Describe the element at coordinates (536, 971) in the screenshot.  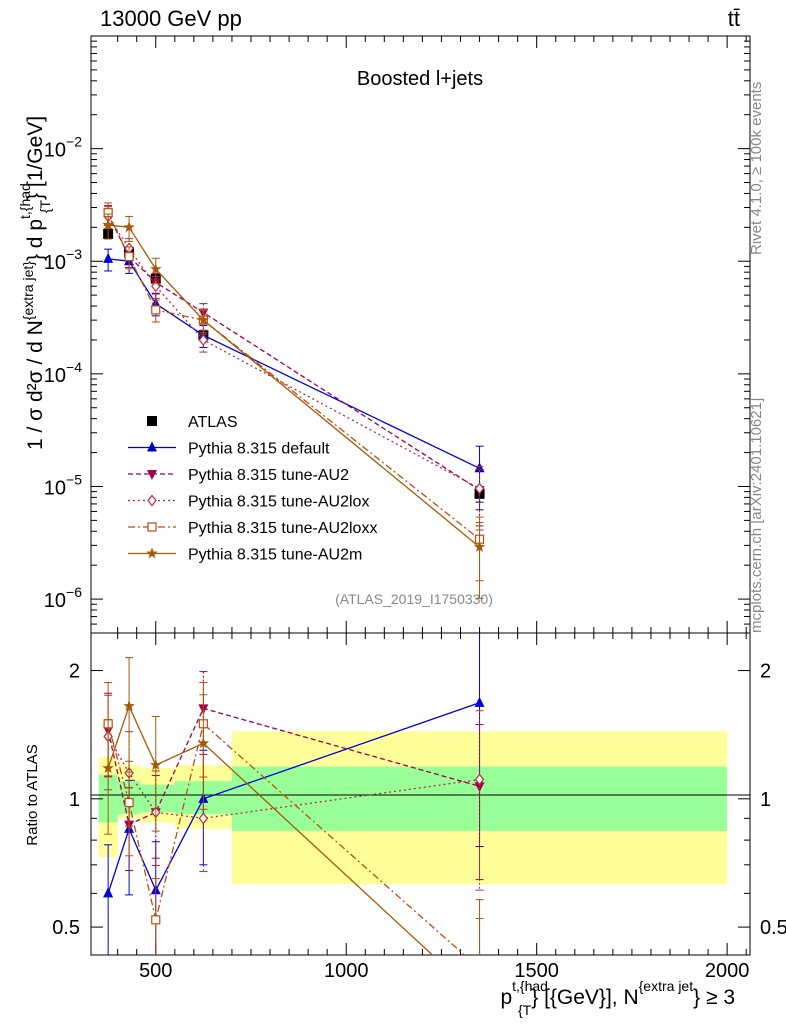
I see `x-tick-label: 1500` at that location.